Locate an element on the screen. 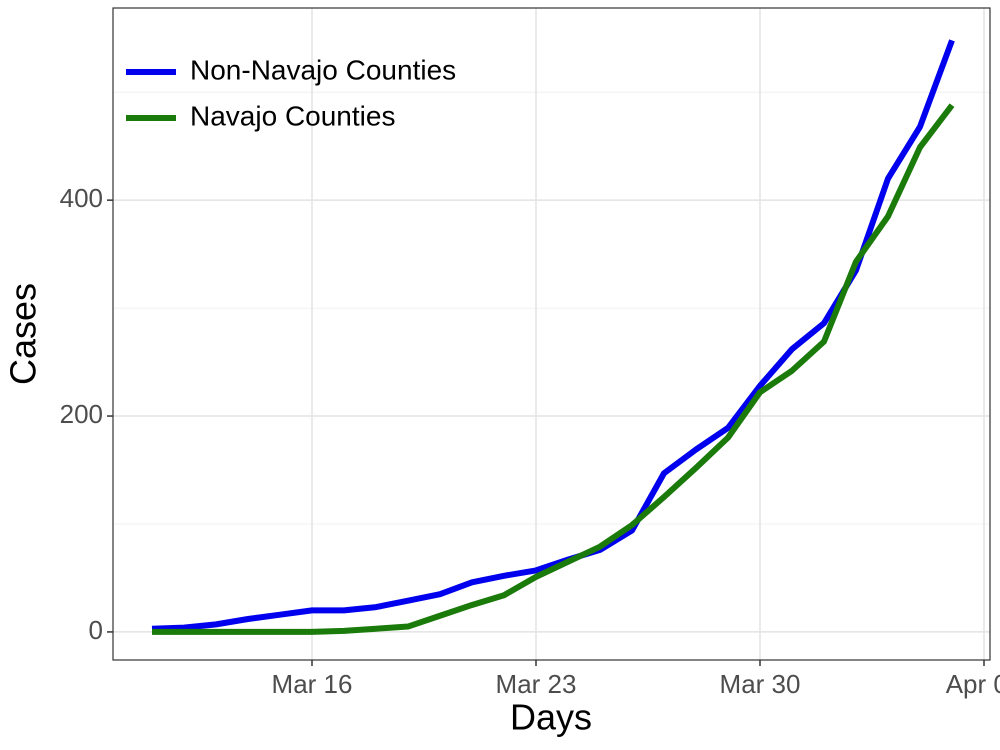 This screenshot has height=750, width=1000. legend-label: Non-Navajo Counties is located at coordinates (323, 69).